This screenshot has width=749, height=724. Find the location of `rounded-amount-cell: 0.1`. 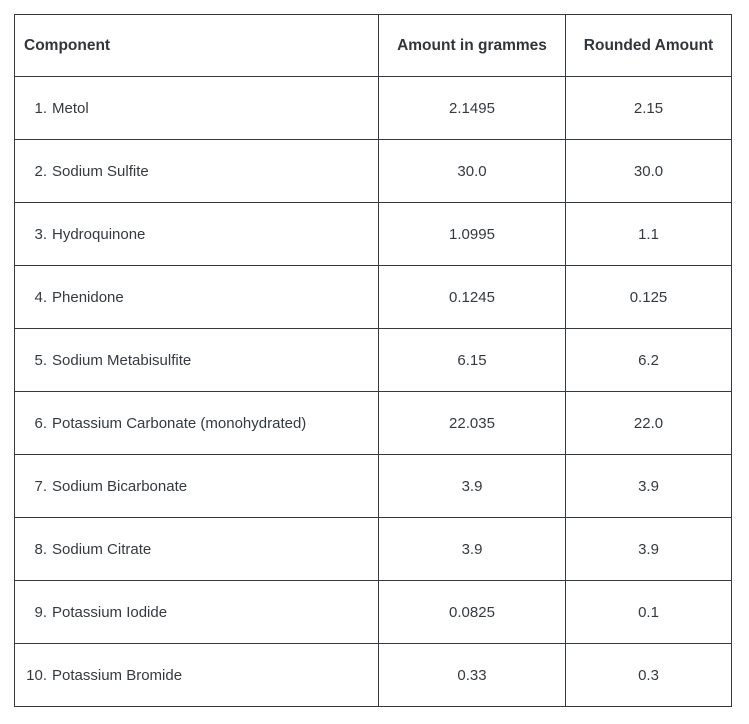

rounded-amount-cell: 0.1 is located at coordinates (648, 612).